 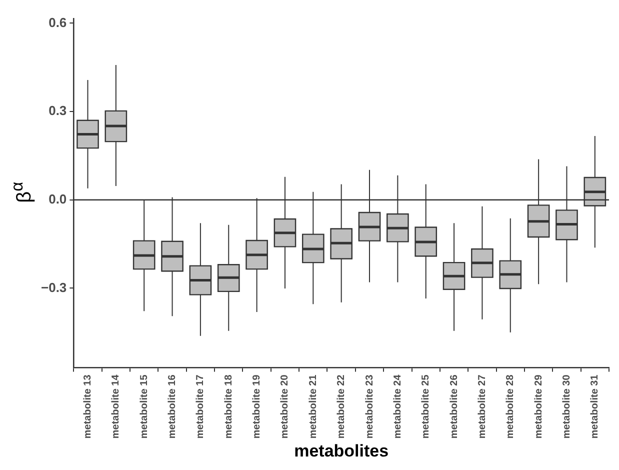 What do you see at coordinates (57, 110) in the screenshot?
I see `y-tick-label: 0.3` at bounding box center [57, 110].